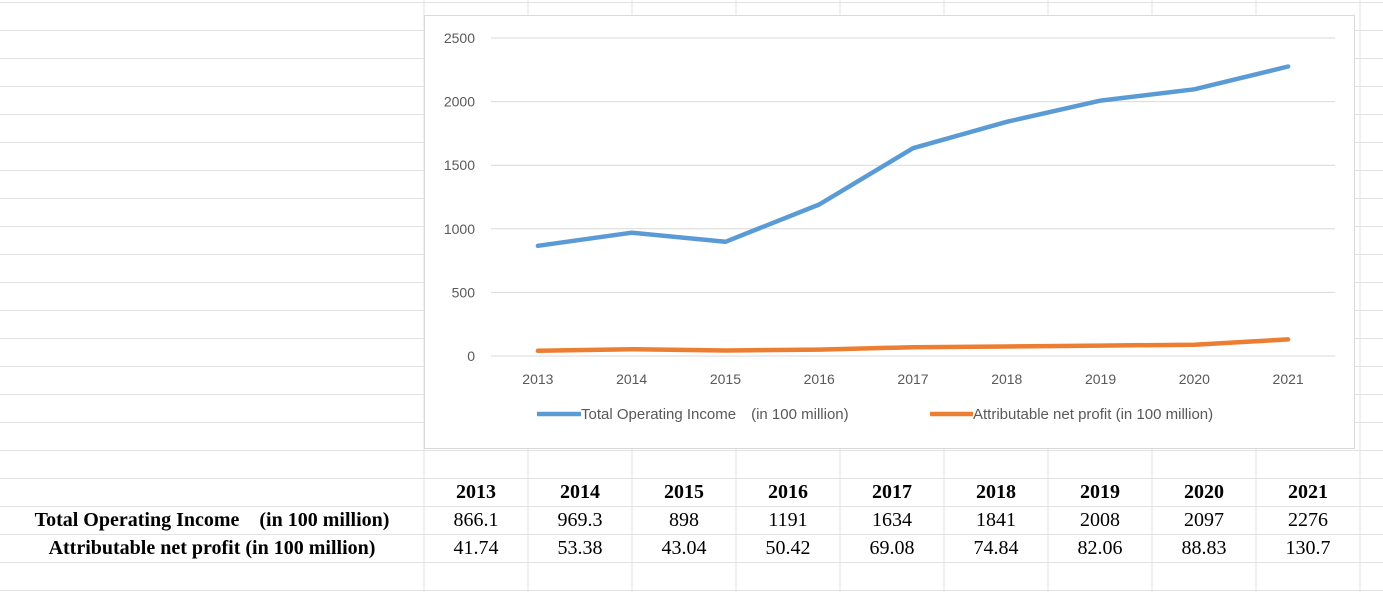 The width and height of the screenshot is (1383, 592). Describe the element at coordinates (212, 492) in the screenshot. I see `table-corner-cell` at that location.